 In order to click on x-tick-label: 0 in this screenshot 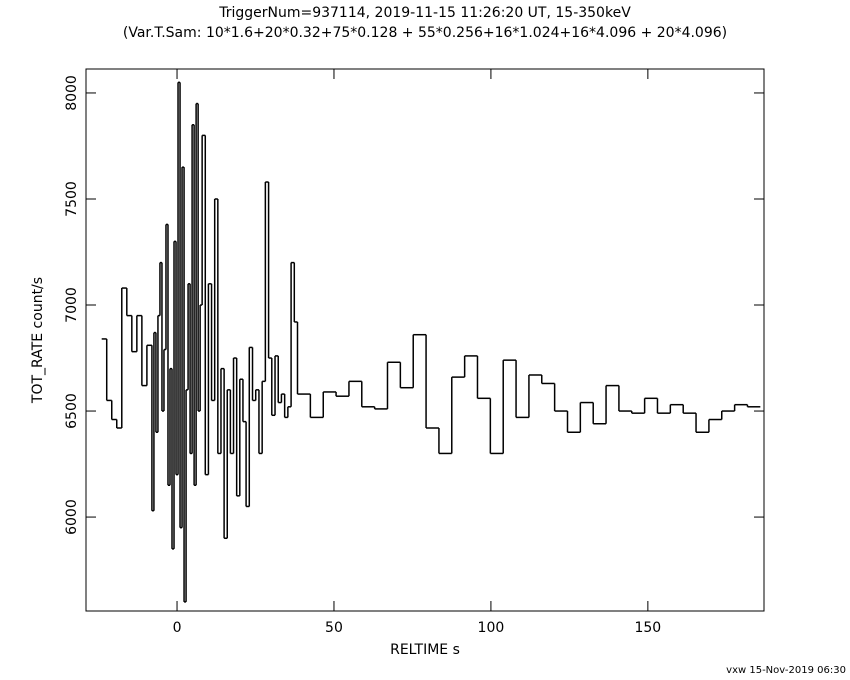, I will do `click(177, 628)`.